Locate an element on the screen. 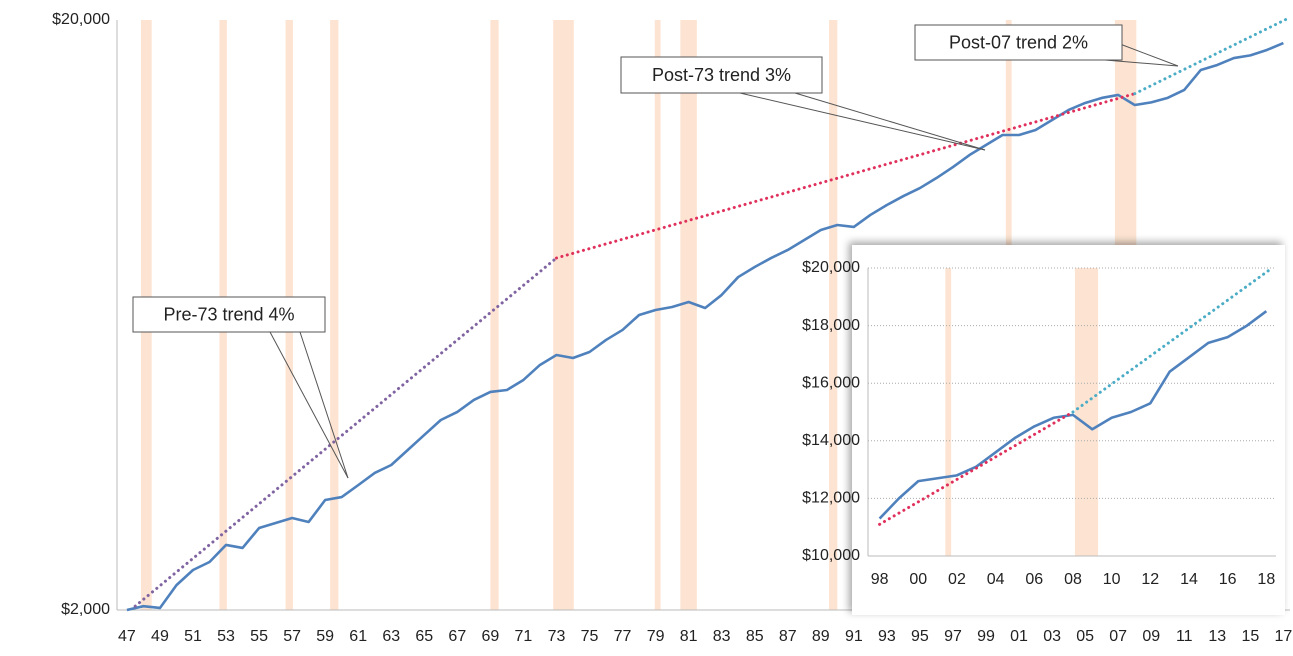 Image resolution: width=1293 pixels, height=656 pixels. x-tick-label: 08 is located at coordinates (1073, 579).